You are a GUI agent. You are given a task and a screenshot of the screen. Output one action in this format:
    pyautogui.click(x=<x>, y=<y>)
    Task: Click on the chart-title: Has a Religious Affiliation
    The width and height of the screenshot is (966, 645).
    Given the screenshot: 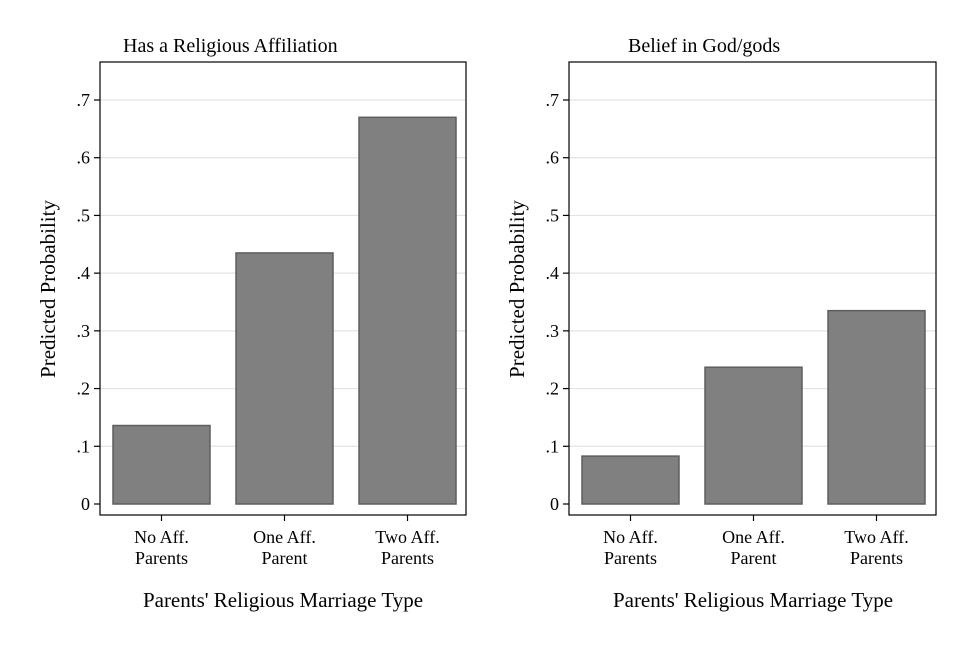 What is the action you would take?
    pyautogui.click(x=230, y=46)
    